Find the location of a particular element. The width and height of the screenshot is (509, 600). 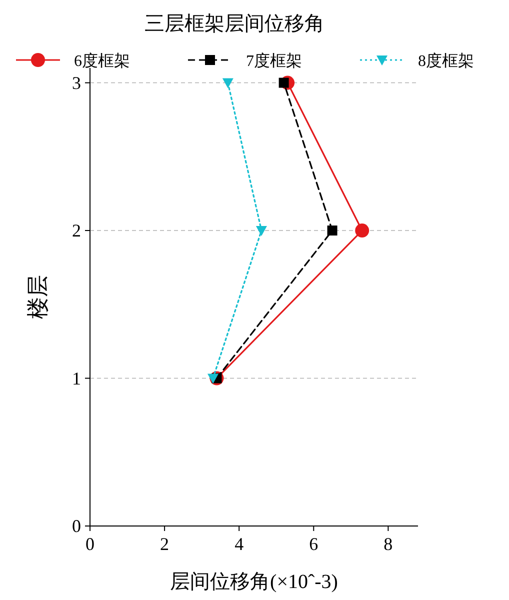

y-tick-label: 0 is located at coordinates (76, 526).